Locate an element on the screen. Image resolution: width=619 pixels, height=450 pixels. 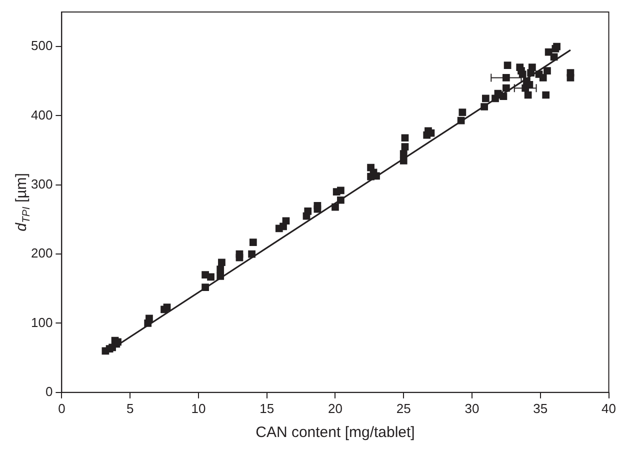
x-tick-label: 40 is located at coordinates (609, 408).